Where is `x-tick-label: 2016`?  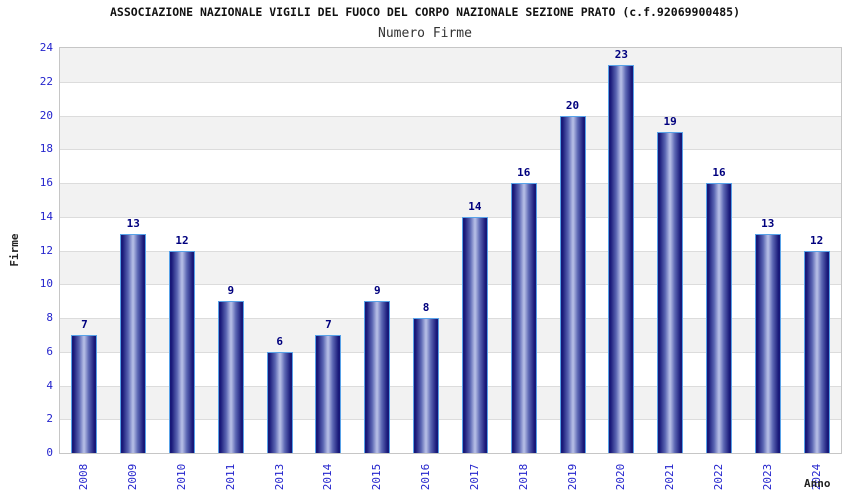 x-tick-label: 2016 is located at coordinates (426, 477).